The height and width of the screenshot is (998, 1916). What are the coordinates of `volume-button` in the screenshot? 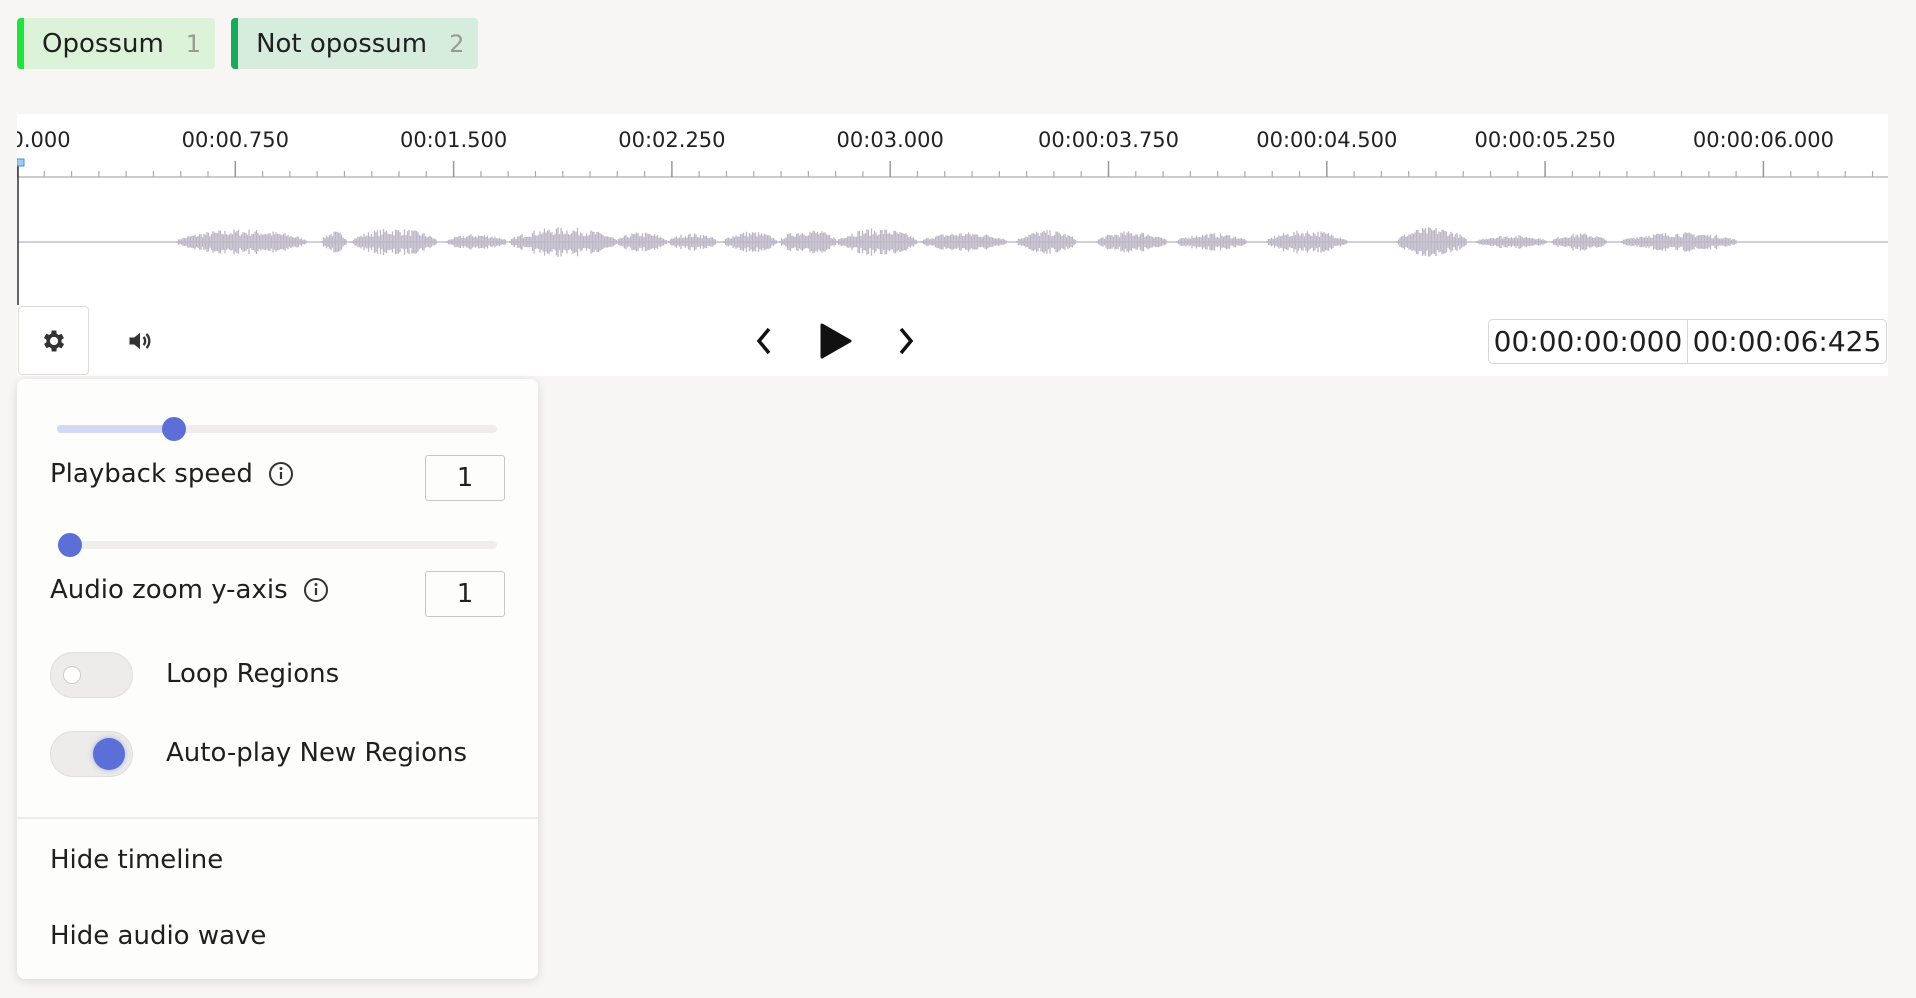 It's located at (140, 341).